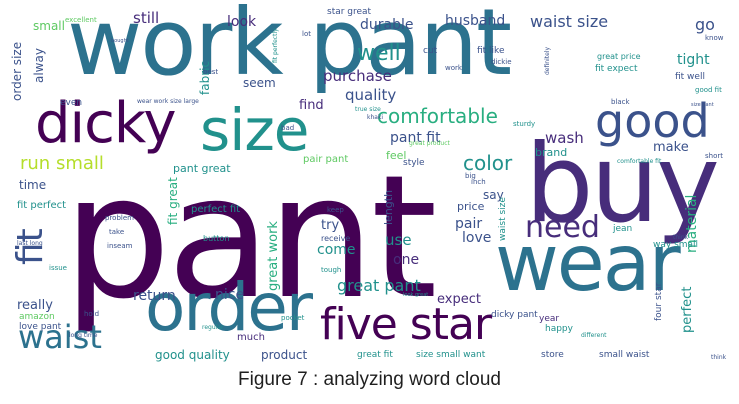 The height and width of the screenshot is (404, 739). What do you see at coordinates (491, 51) in the screenshot?
I see `word-fit-like: fit like` at bounding box center [491, 51].